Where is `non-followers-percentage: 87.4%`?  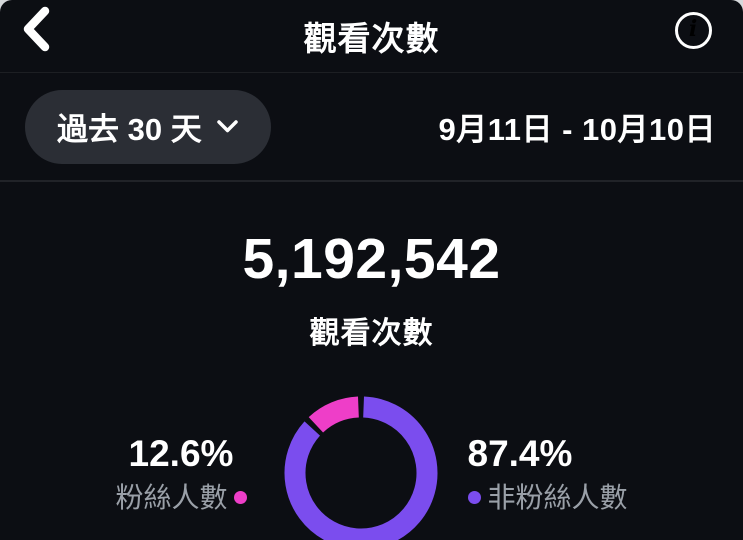 non-followers-percentage: 87.4% is located at coordinates (520, 453).